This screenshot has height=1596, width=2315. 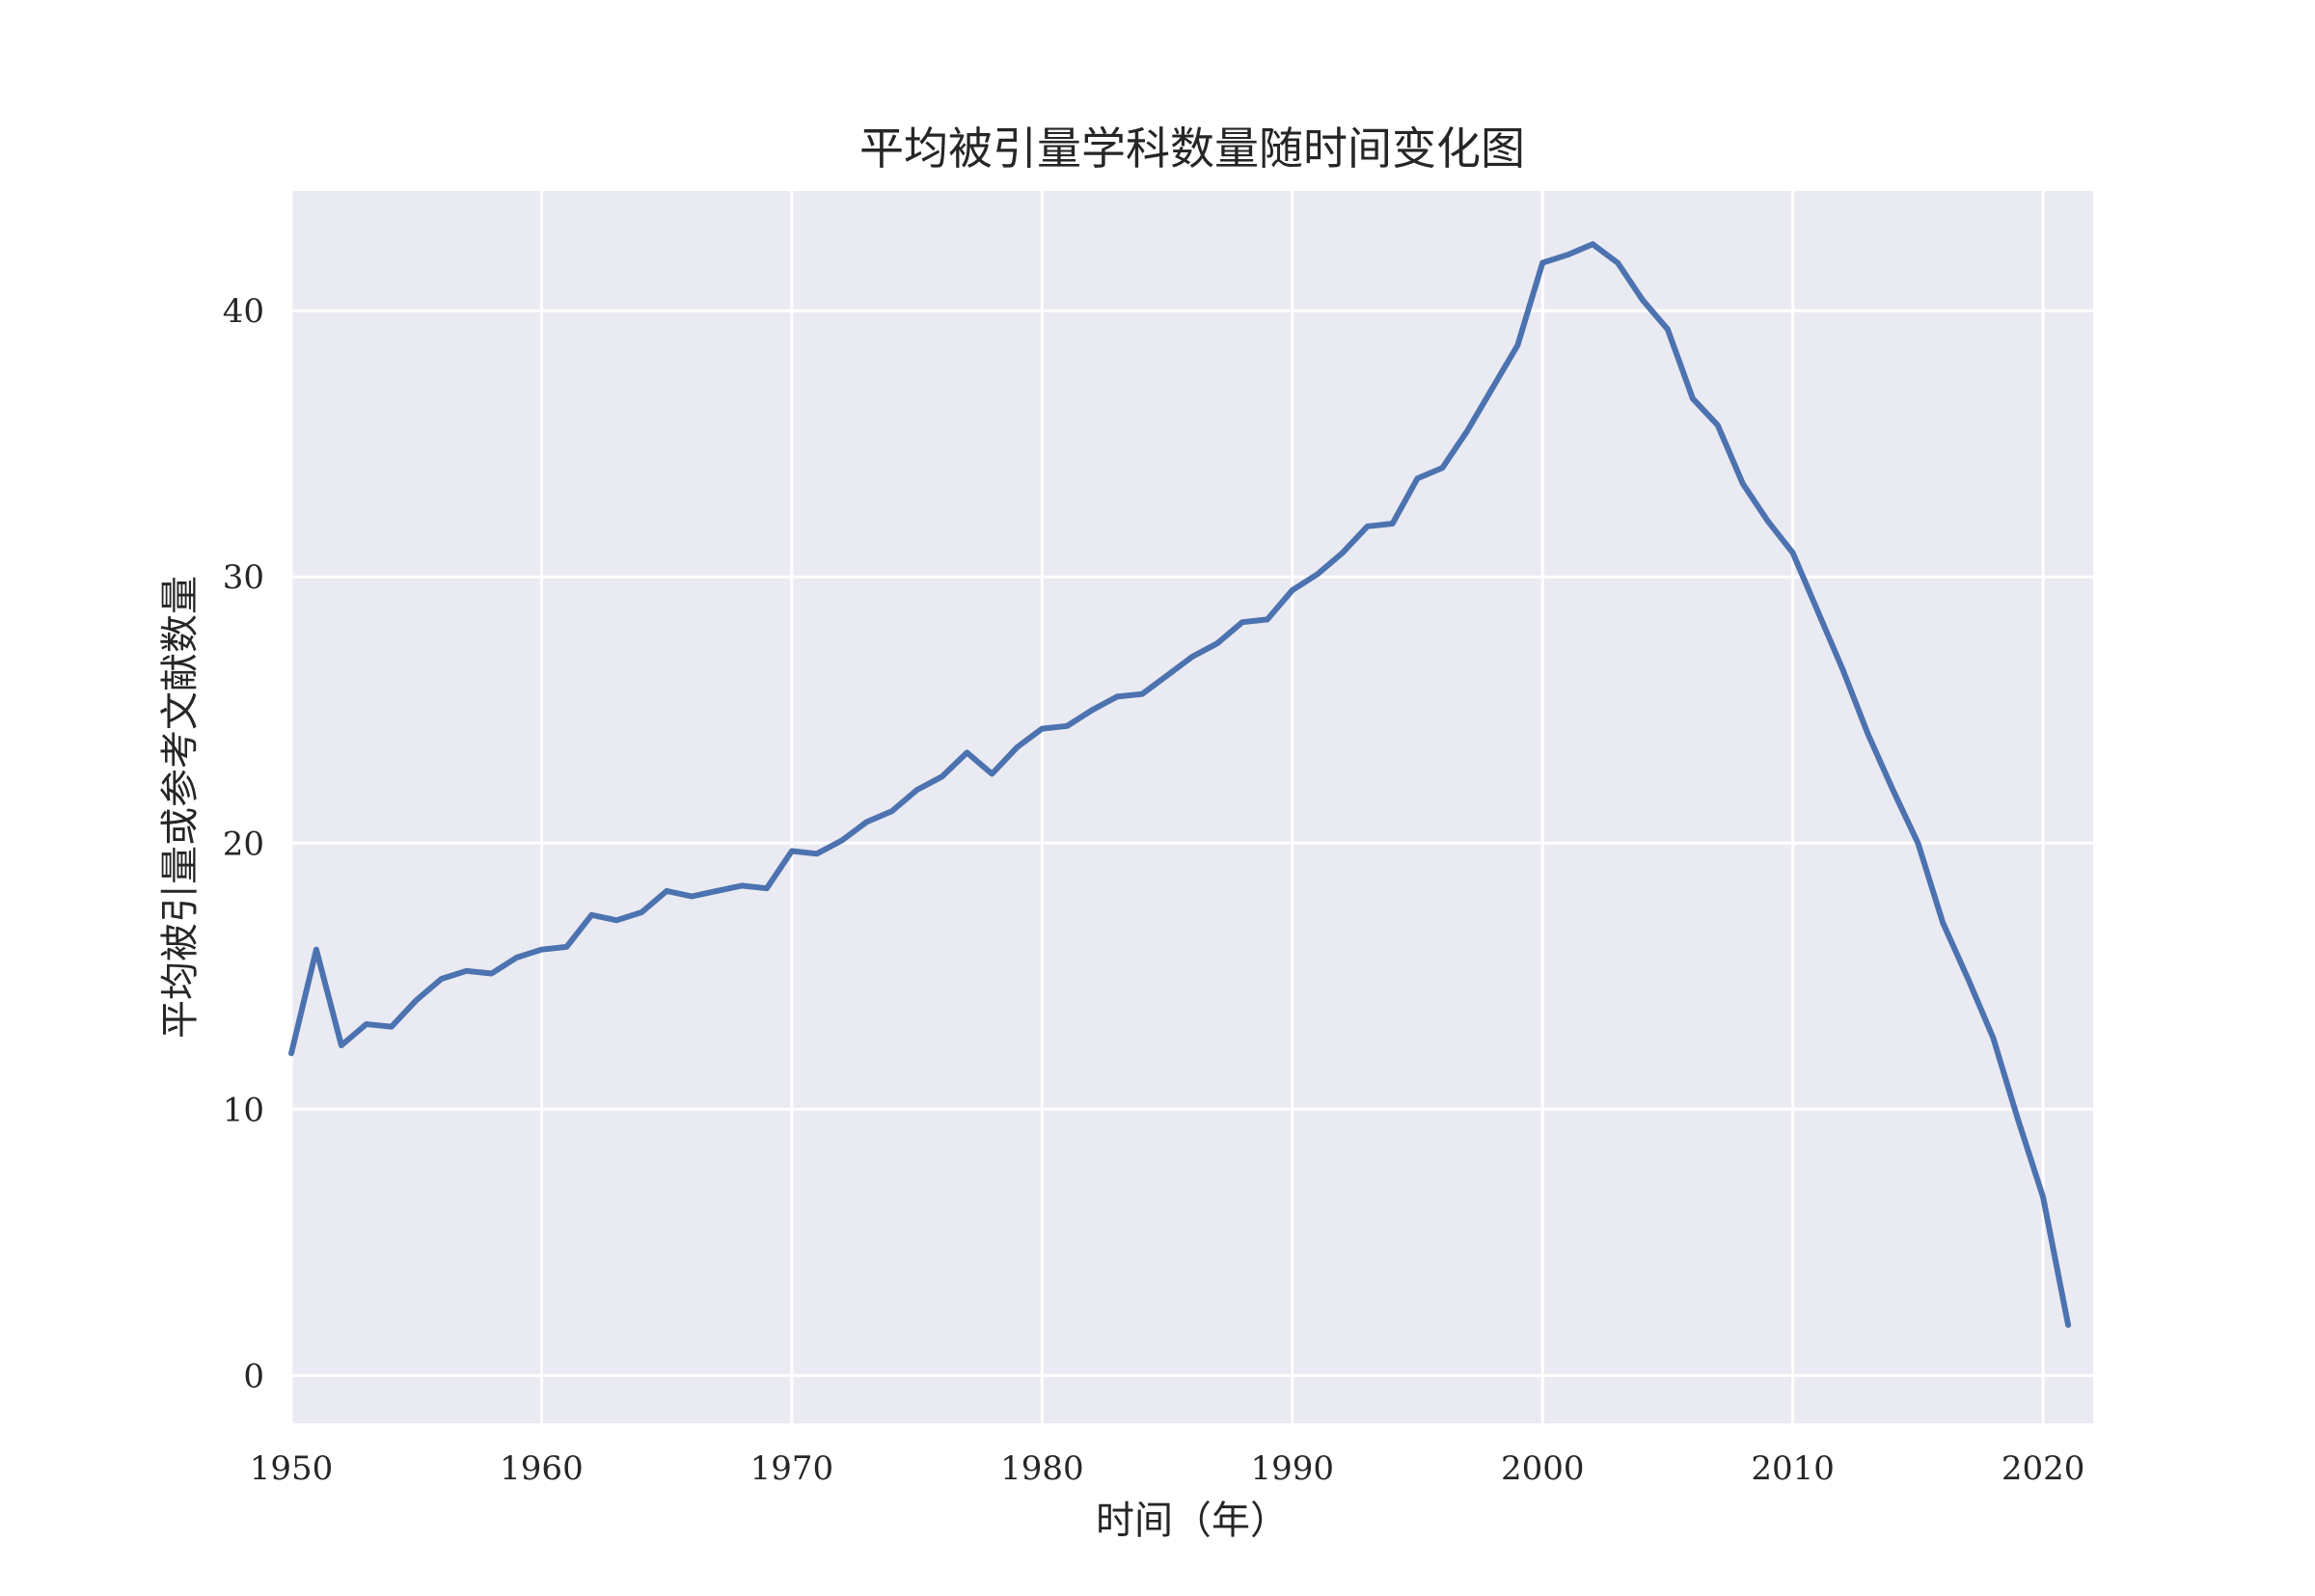 I want to click on x-tick-label: 1950, so click(x=292, y=1469).